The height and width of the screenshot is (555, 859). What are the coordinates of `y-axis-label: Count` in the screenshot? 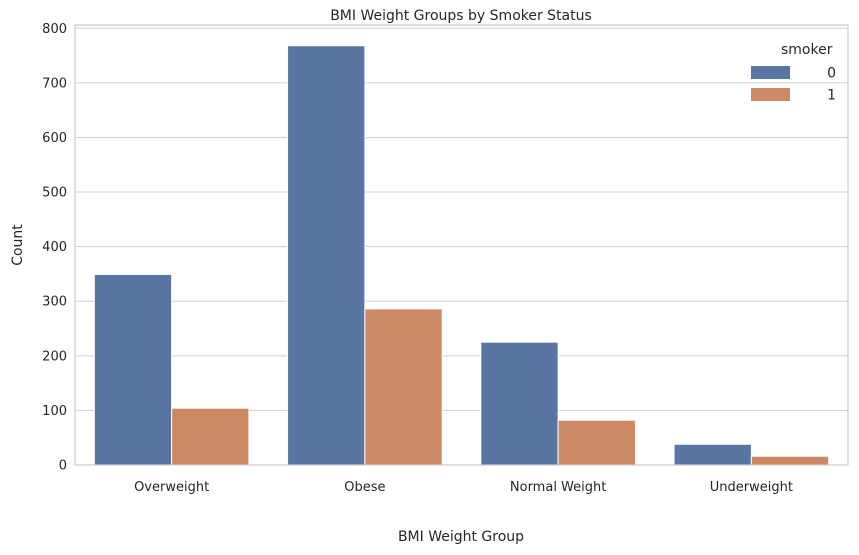 It's located at (18, 245).